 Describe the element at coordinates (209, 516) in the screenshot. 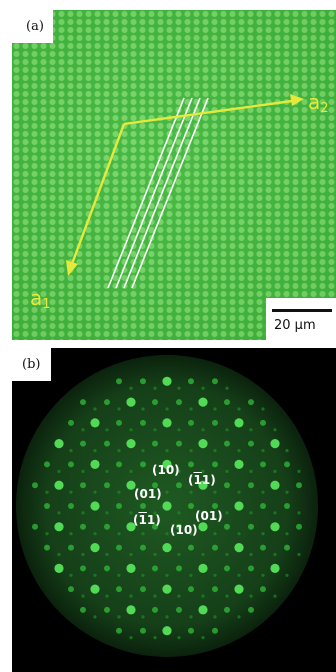

I see `index-01-right: (01)` at that location.